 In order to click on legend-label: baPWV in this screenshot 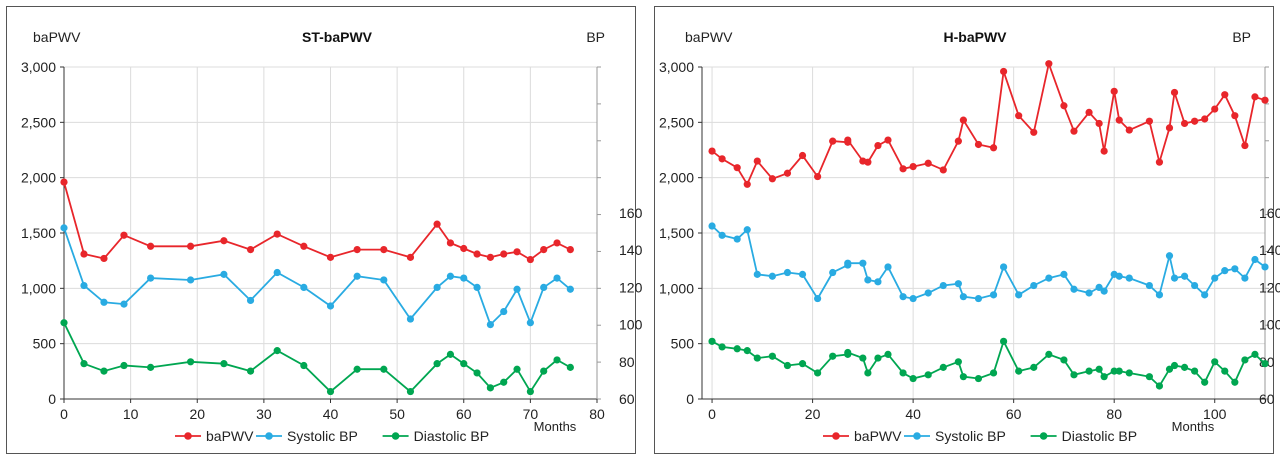, I will do `click(230, 436)`.